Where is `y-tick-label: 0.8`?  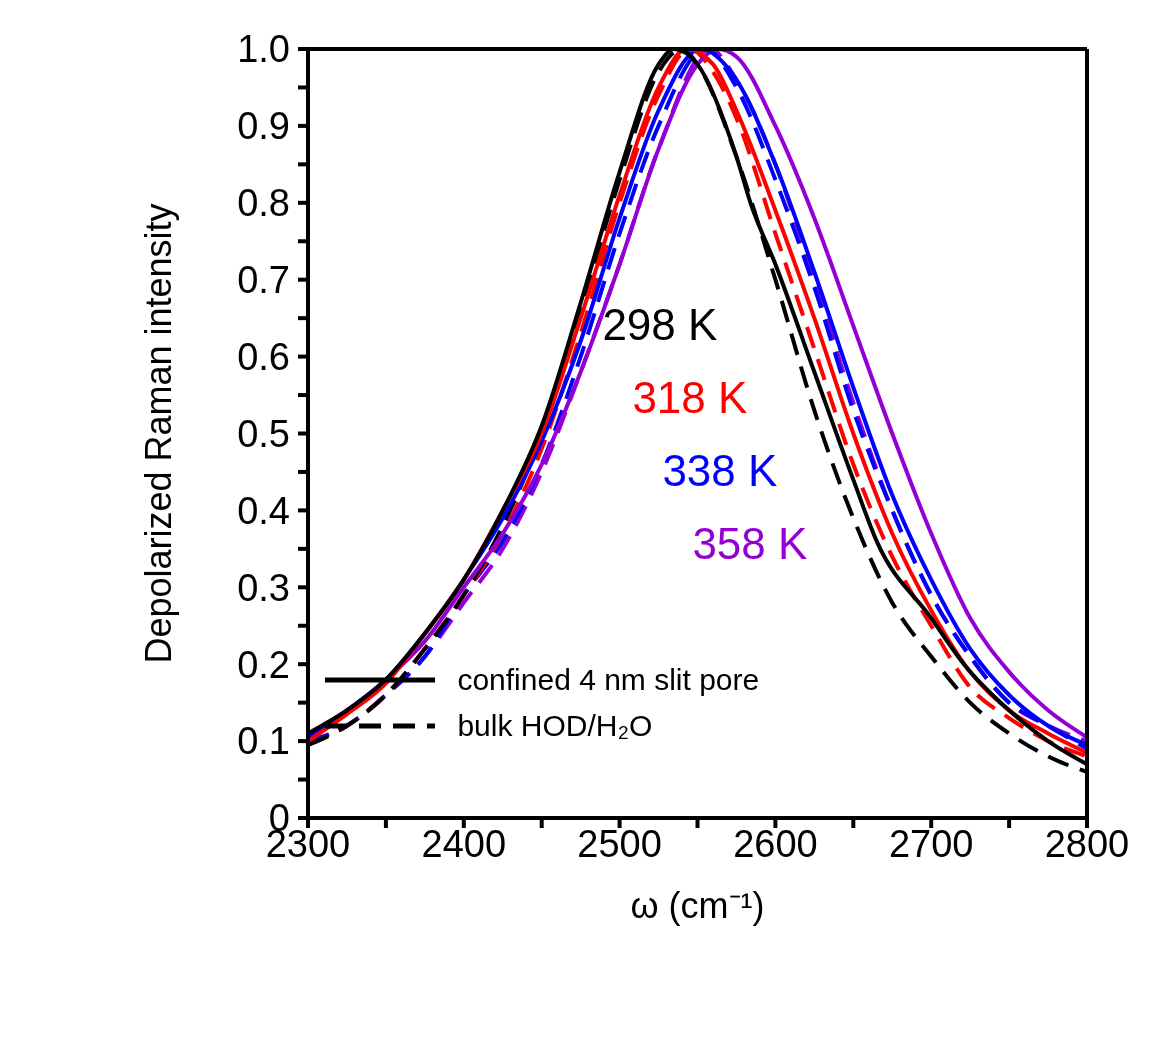 y-tick-label: 0.8 is located at coordinates (263, 203).